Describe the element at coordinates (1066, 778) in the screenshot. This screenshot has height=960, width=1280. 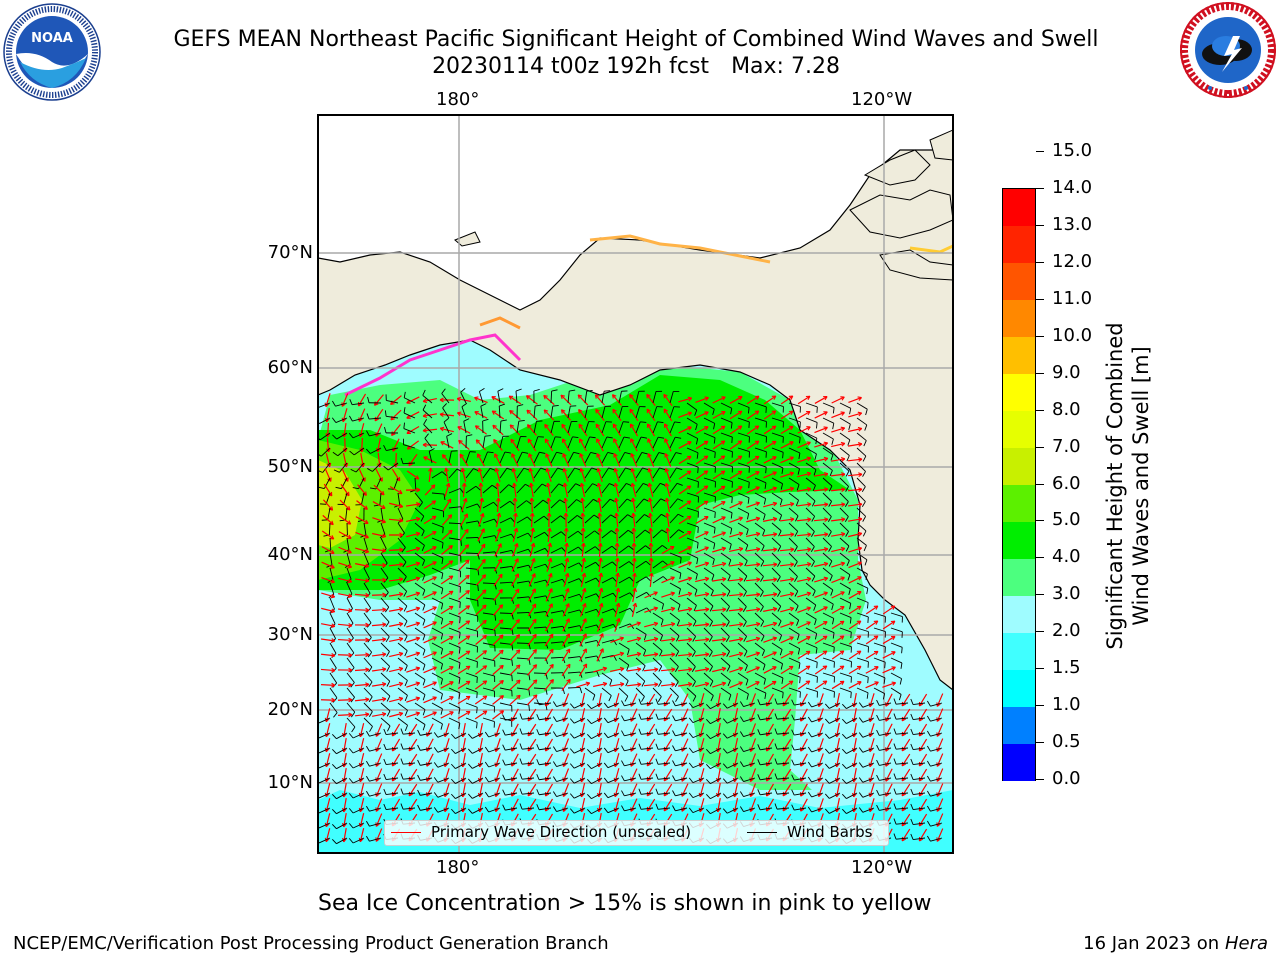
I see `colorbar-tick-label: 0.0` at that location.